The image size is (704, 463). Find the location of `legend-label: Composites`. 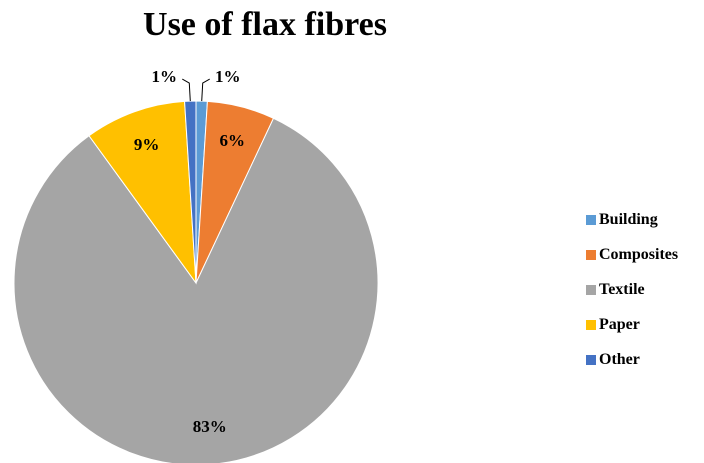

legend-label: Composites is located at coordinates (639, 254).